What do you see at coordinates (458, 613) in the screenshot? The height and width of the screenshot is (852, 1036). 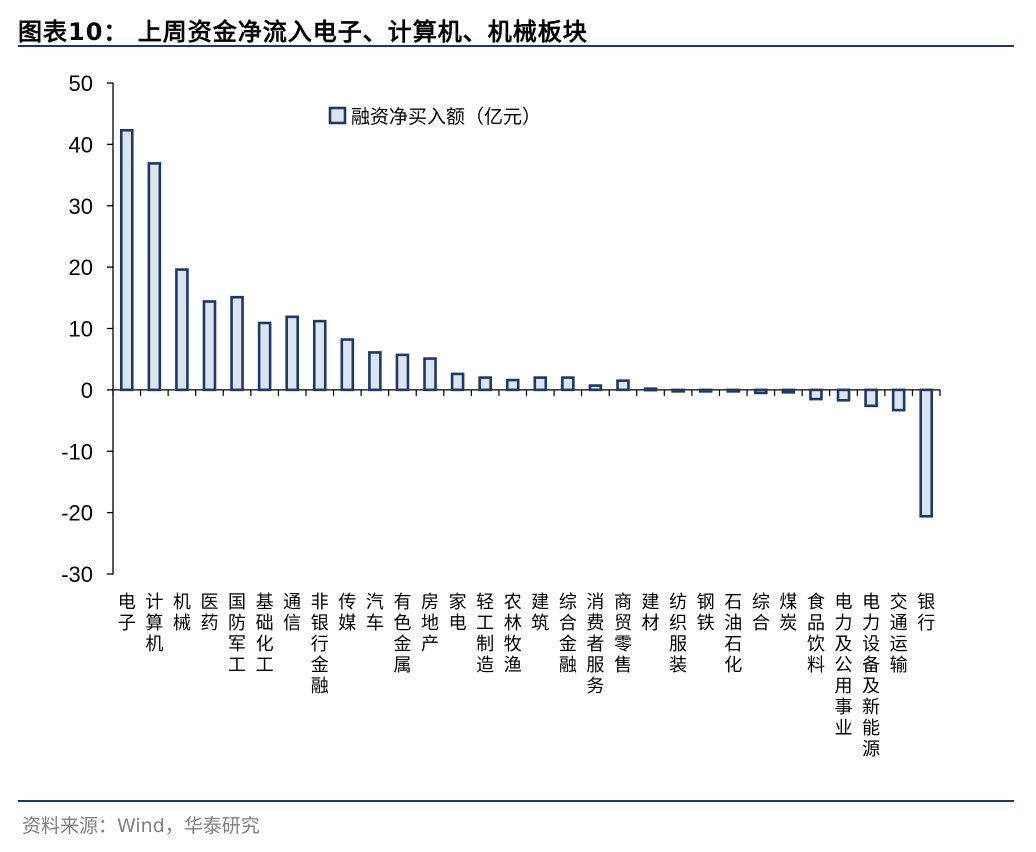 I see `x-tick-label: 家电` at bounding box center [458, 613].